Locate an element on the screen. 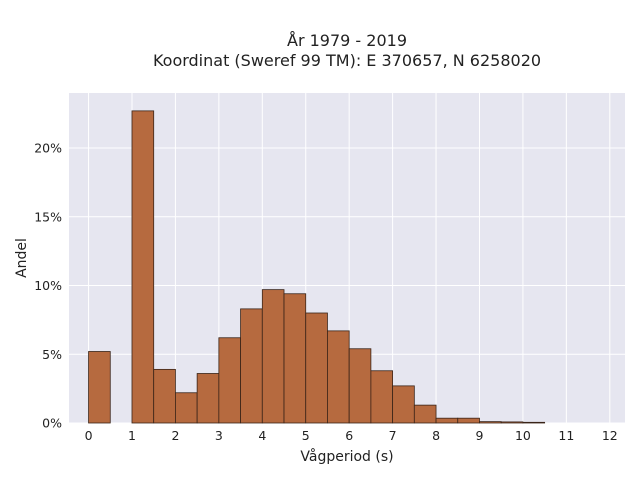 Image resolution: width=640 pixels, height=480 pixels. y-axis-label: Andel is located at coordinates (22, 258).